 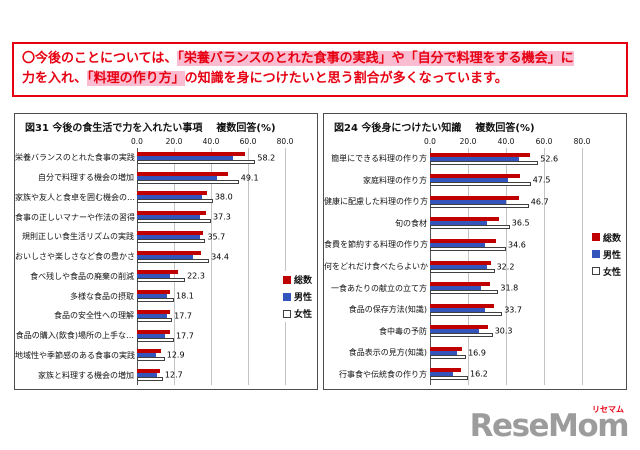 I want to click on value-label: 30.3, so click(x=503, y=331).